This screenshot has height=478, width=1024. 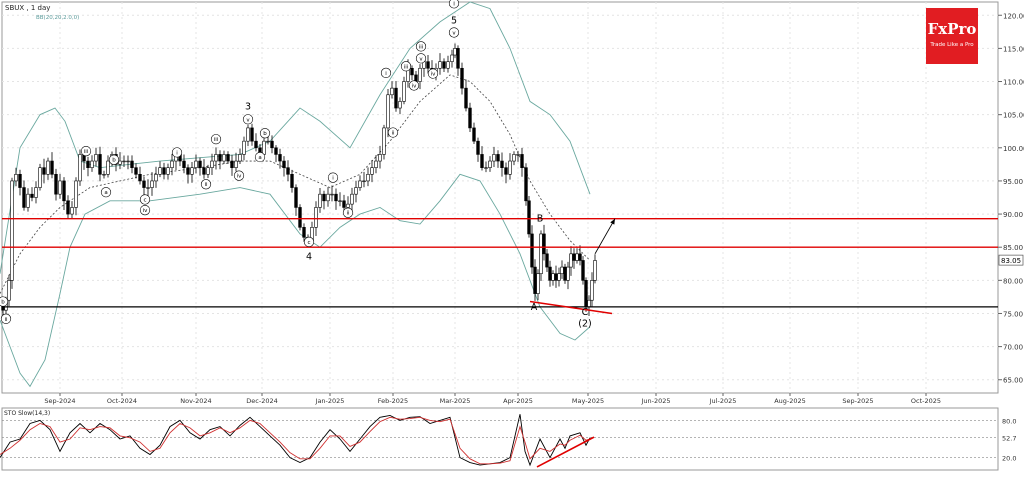 I want to click on wave-label: c, so click(x=144, y=200).